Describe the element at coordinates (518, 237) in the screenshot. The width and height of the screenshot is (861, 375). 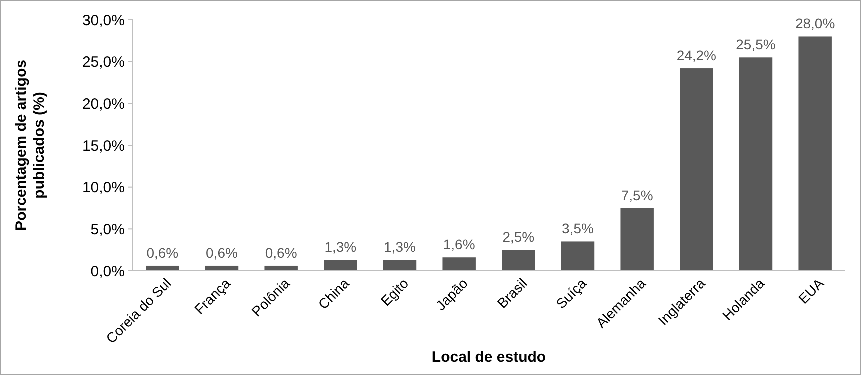
I see `data-label: 2,5%` at that location.